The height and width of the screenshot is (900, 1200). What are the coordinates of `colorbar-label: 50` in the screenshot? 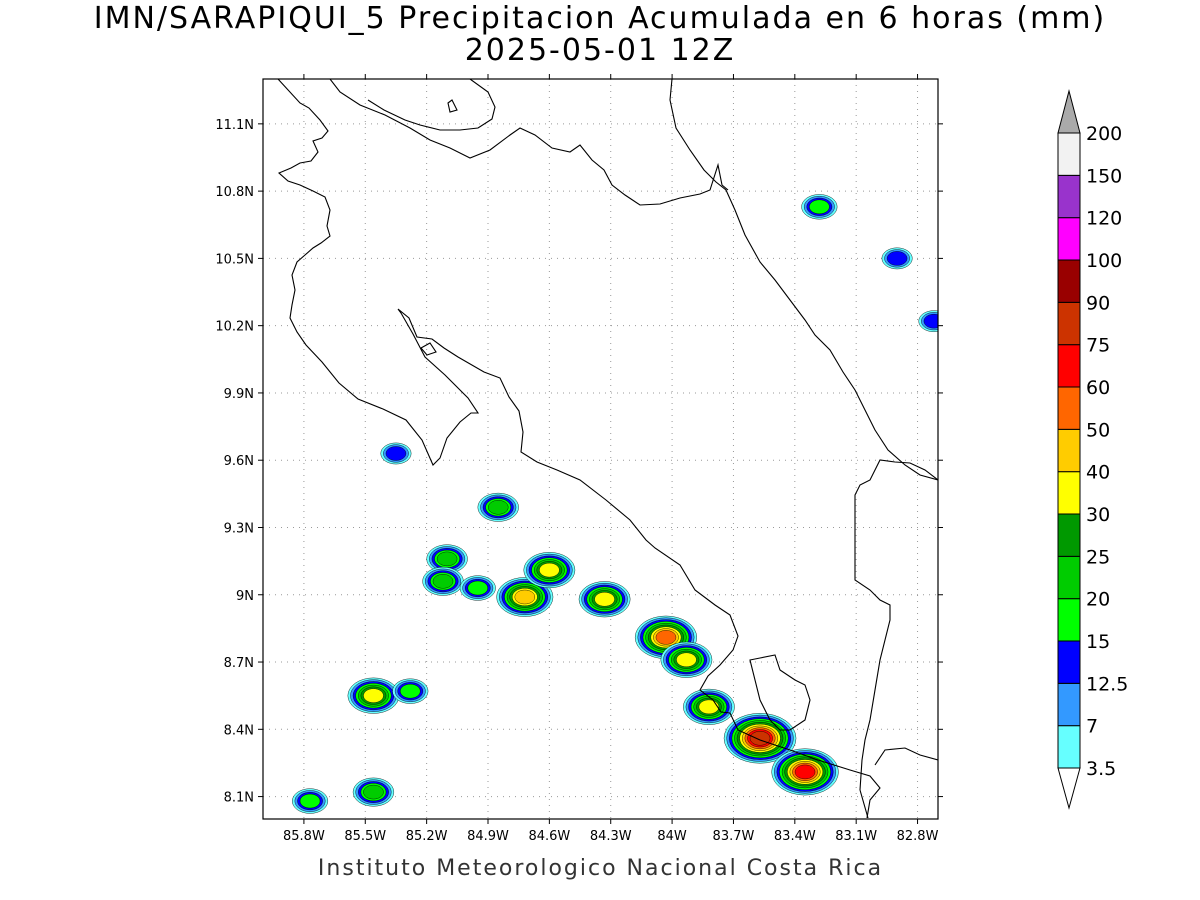 It's located at (1098, 430).